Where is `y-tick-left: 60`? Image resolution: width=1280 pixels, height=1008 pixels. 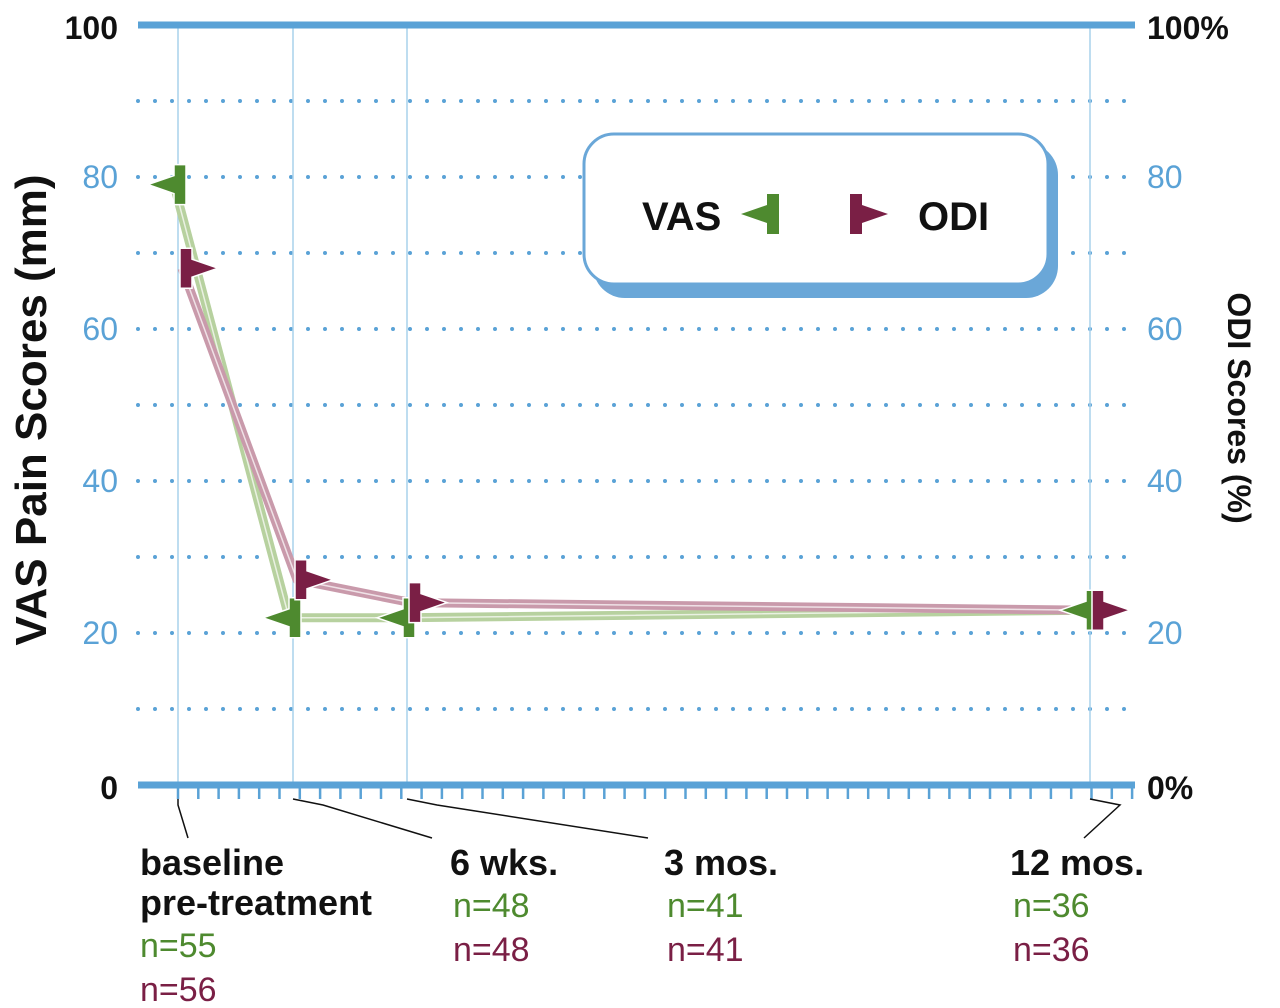 y-tick-left: 60 is located at coordinates (100, 329).